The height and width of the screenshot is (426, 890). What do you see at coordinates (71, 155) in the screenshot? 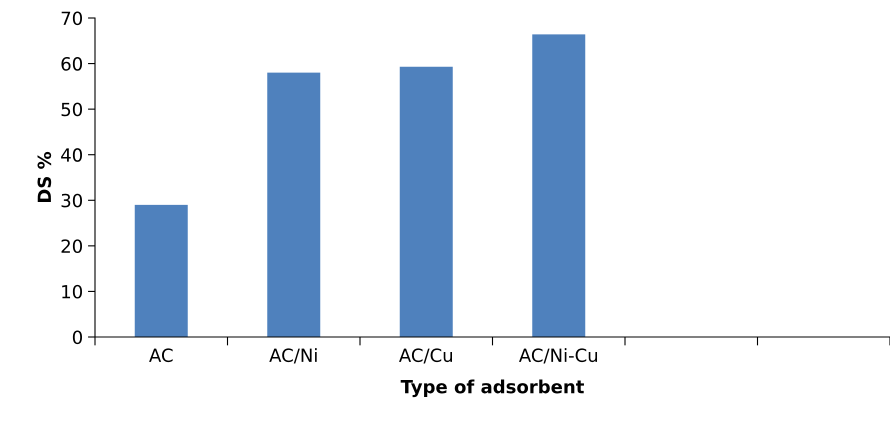
I see `y-tick-label: 40` at bounding box center [71, 155].